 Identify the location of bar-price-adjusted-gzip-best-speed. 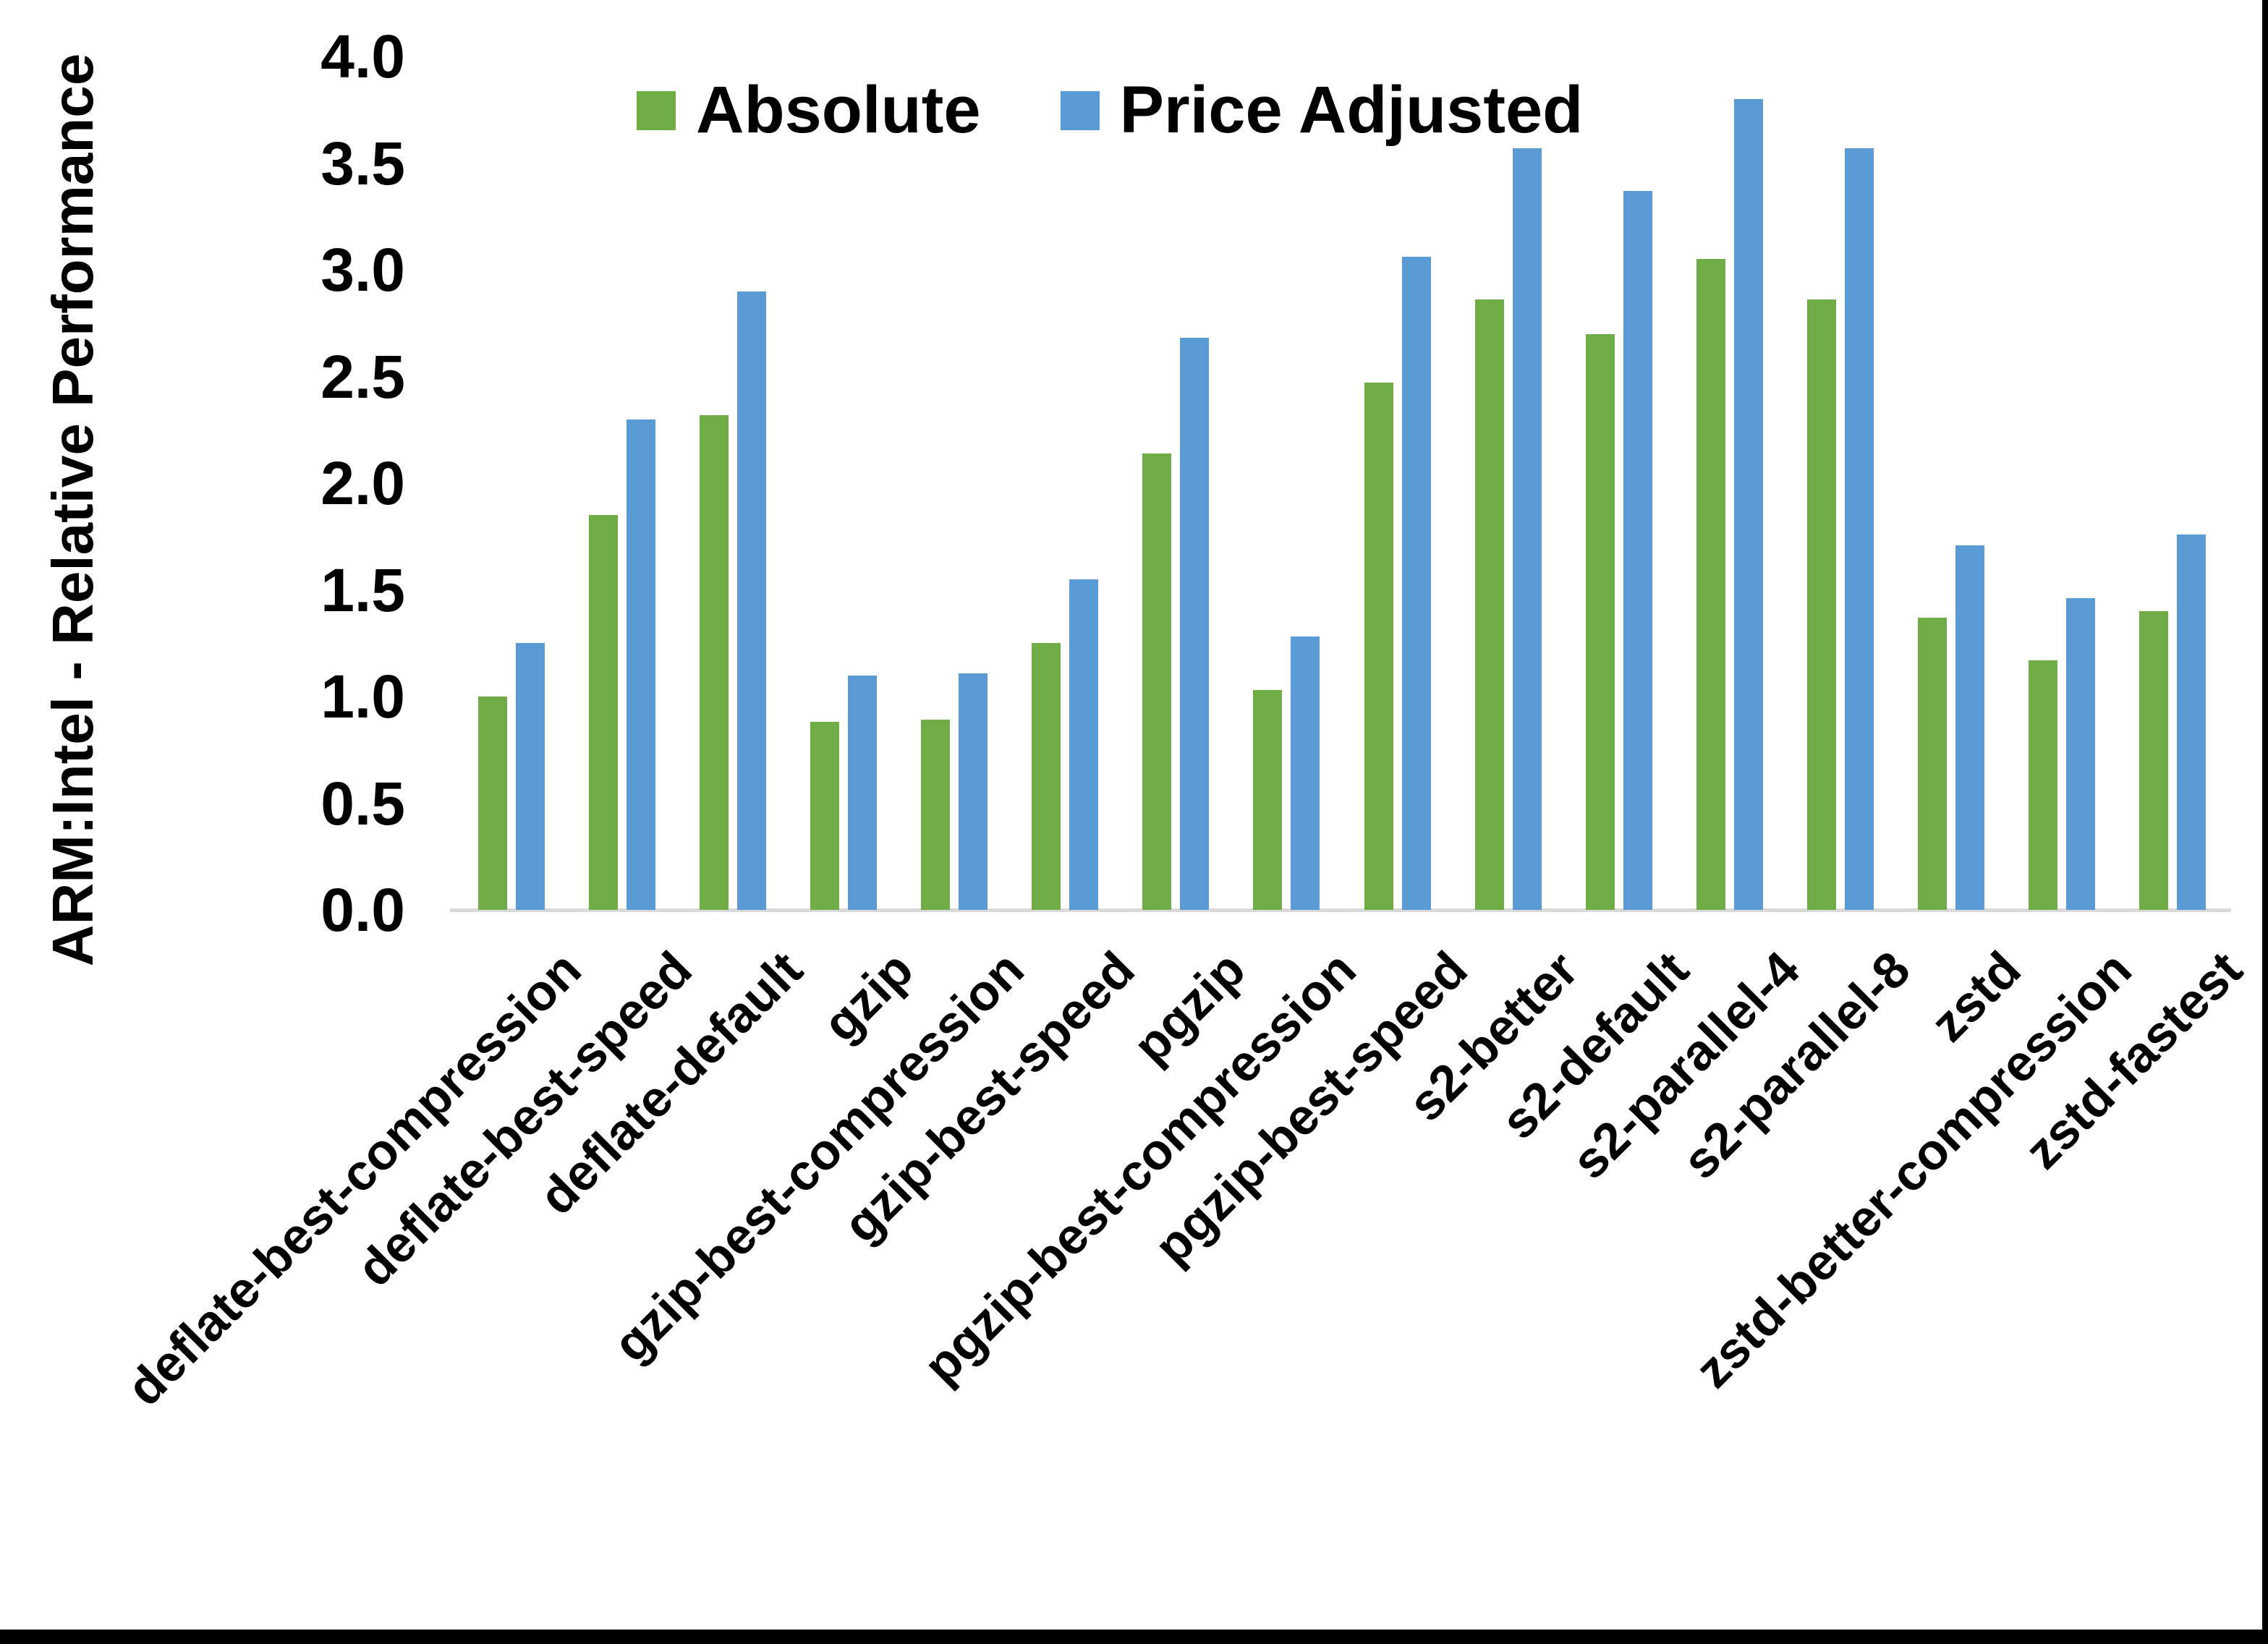
(1084, 744).